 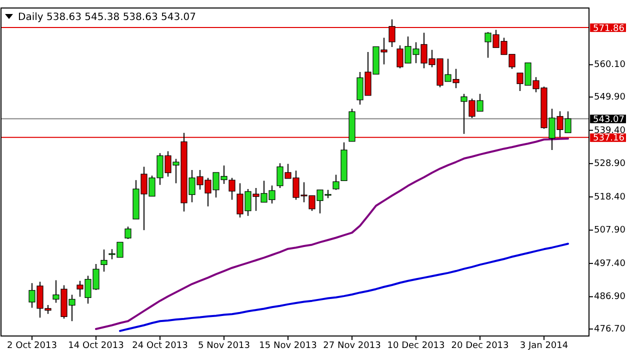 I want to click on y-tick-label: 560.10, so click(x=610, y=65).